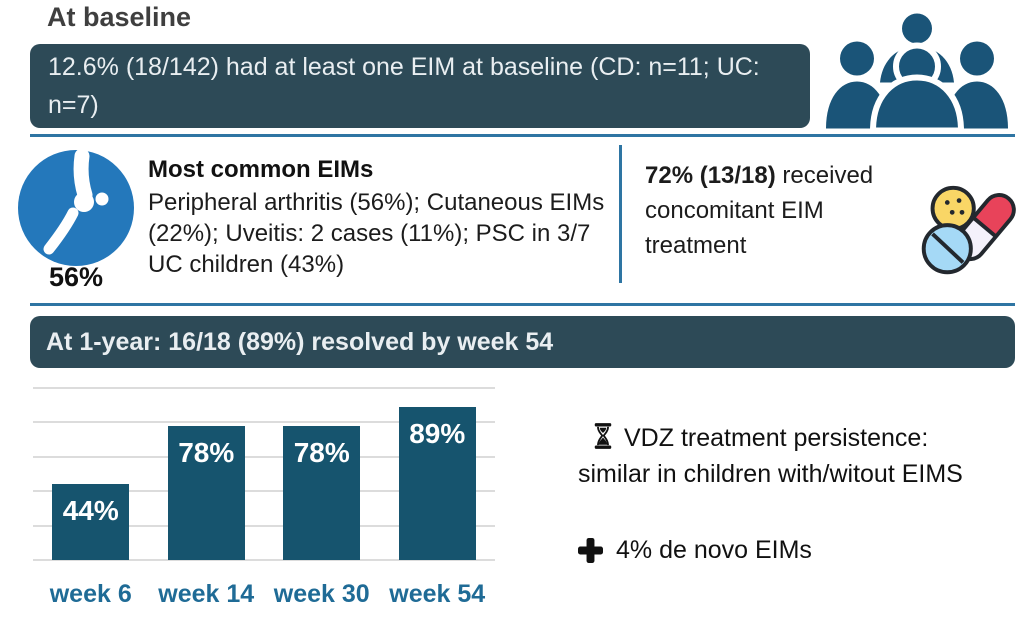  What do you see at coordinates (620, 214) in the screenshot?
I see `divider-line-vertical` at bounding box center [620, 214].